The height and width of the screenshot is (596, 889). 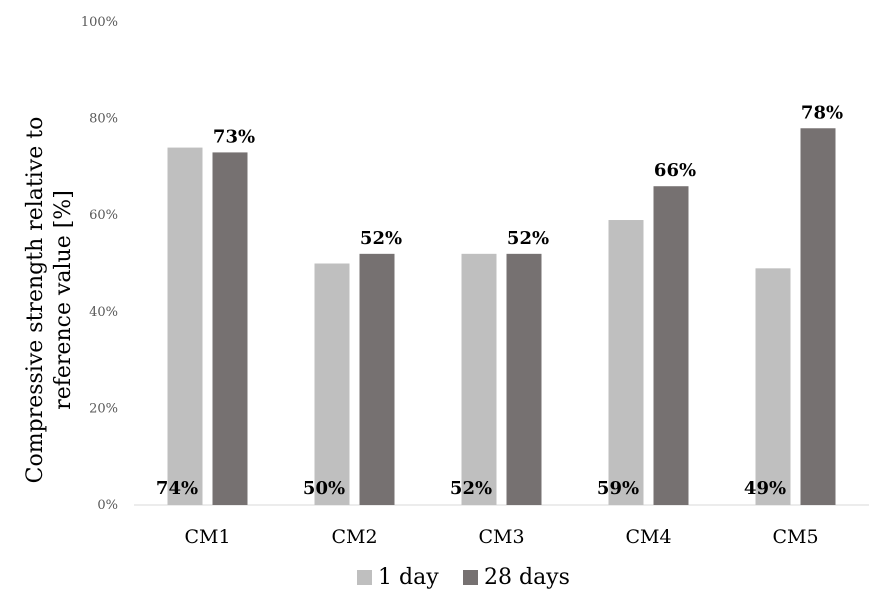 What do you see at coordinates (381, 238) in the screenshot?
I see `data-label-cm2-series-2: 52%` at bounding box center [381, 238].